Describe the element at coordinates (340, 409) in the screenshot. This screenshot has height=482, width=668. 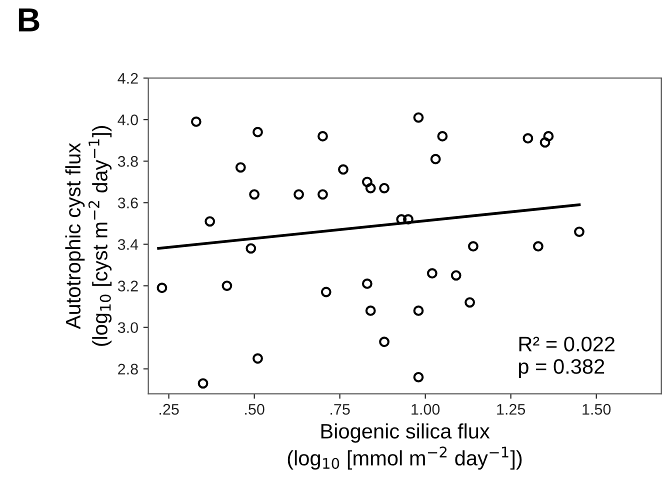
I see `x-tick-label: .75` at that location.